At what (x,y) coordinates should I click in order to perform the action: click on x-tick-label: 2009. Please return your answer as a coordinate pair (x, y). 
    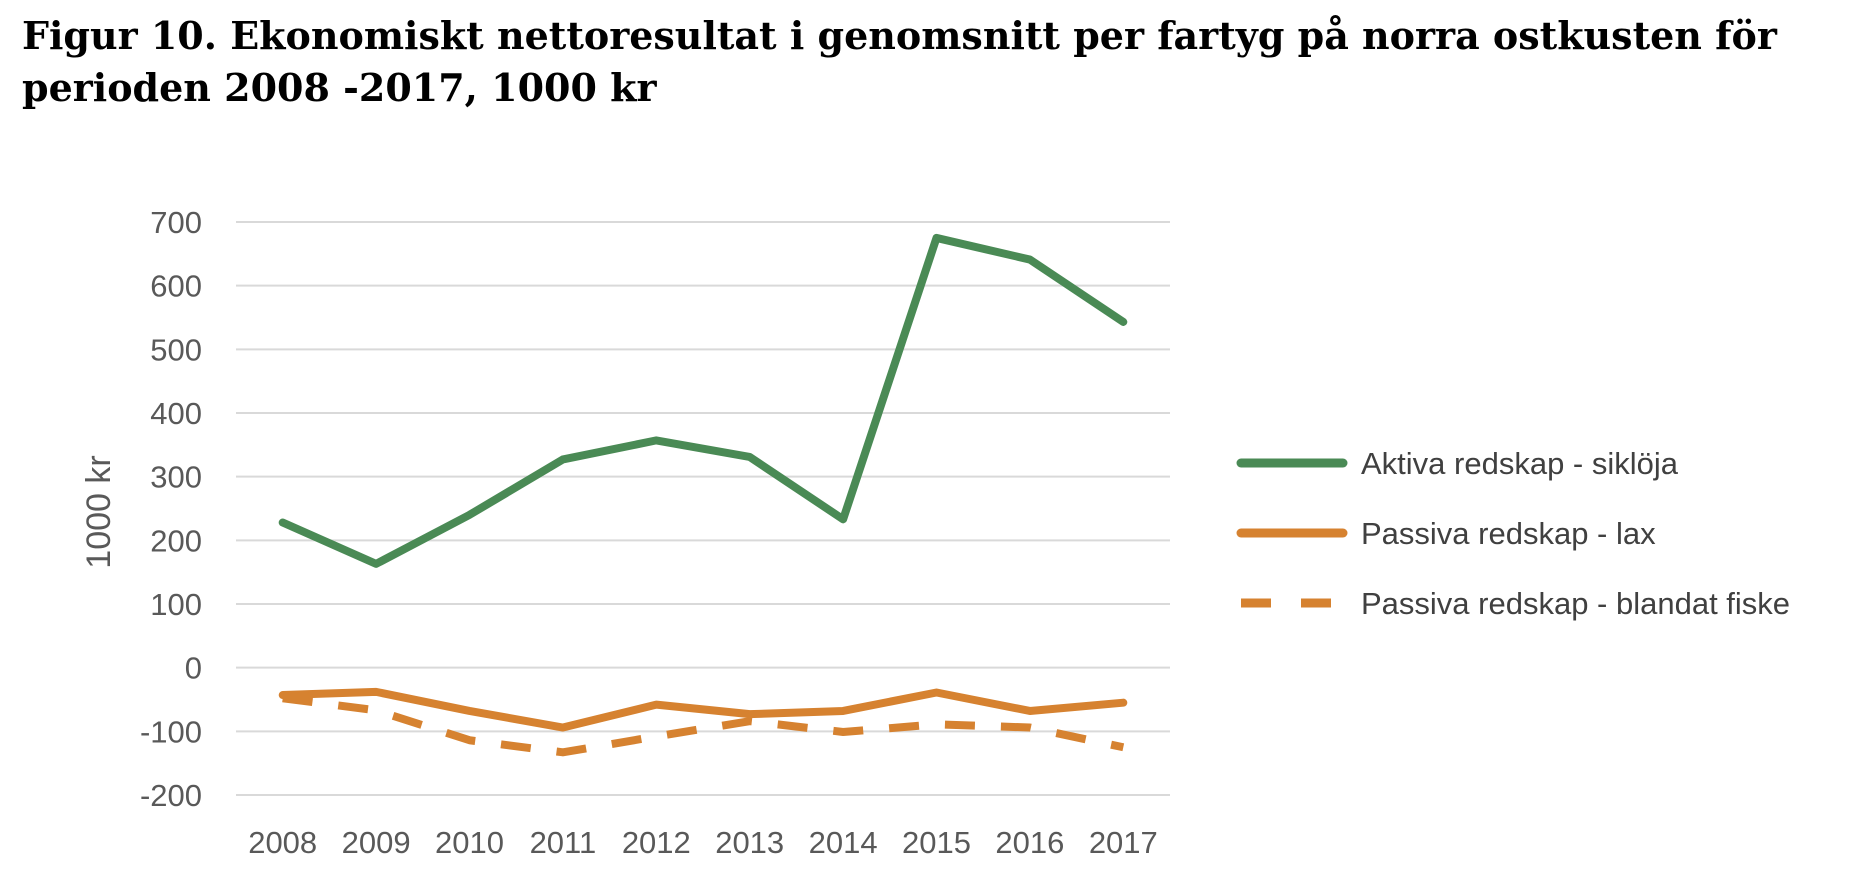
    Looking at the image, I should click on (376, 842).